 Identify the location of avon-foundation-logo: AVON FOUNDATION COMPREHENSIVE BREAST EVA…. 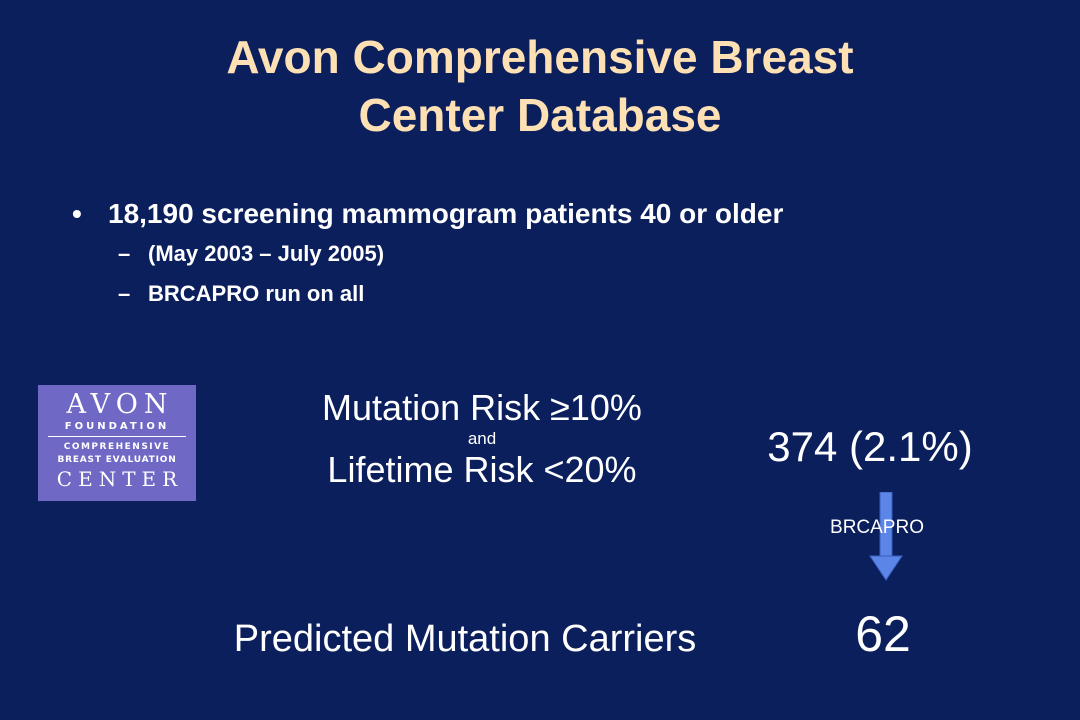
(117, 443).